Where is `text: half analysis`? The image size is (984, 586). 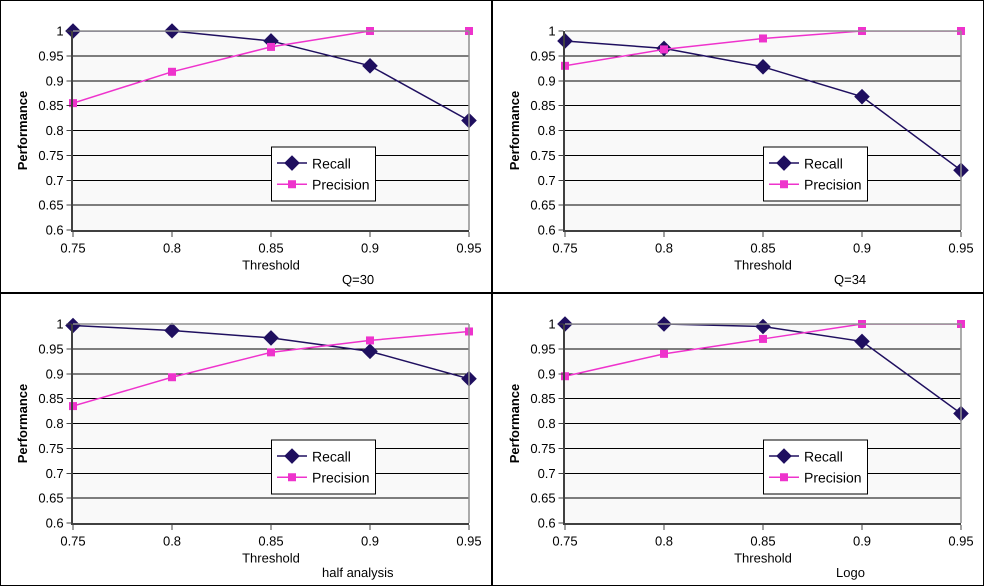 text: half analysis is located at coordinates (358, 572).